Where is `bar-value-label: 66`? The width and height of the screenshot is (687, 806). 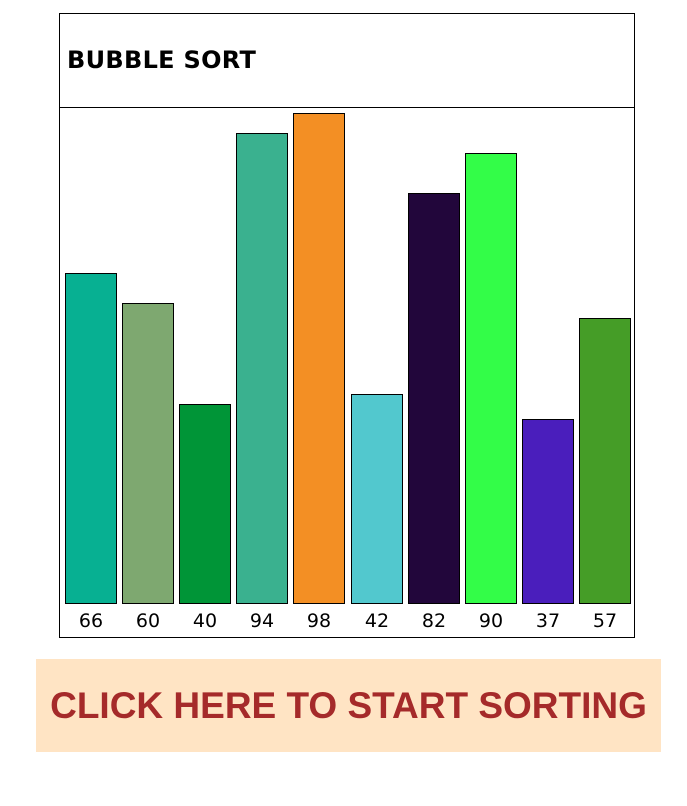 bar-value-label: 66 is located at coordinates (91, 621).